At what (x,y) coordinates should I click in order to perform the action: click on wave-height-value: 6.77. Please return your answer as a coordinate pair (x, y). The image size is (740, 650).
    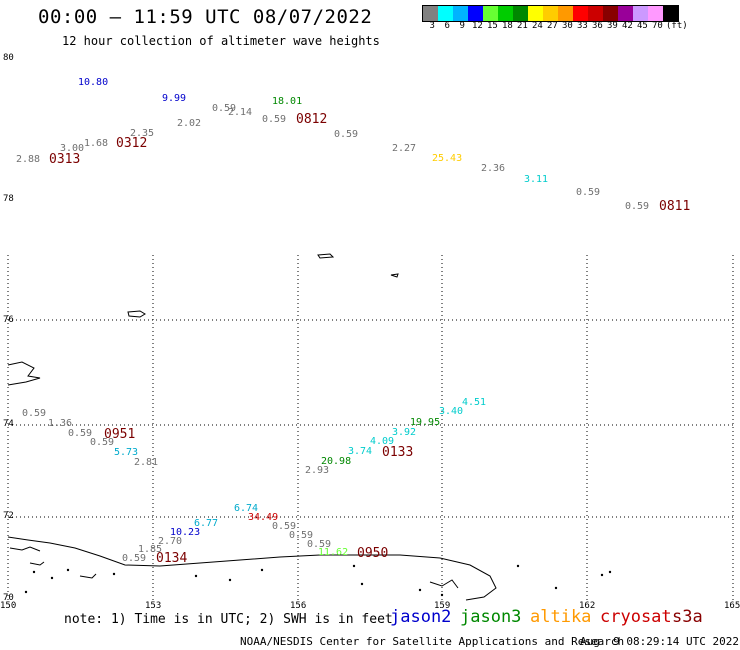
    Looking at the image, I should click on (206, 523).